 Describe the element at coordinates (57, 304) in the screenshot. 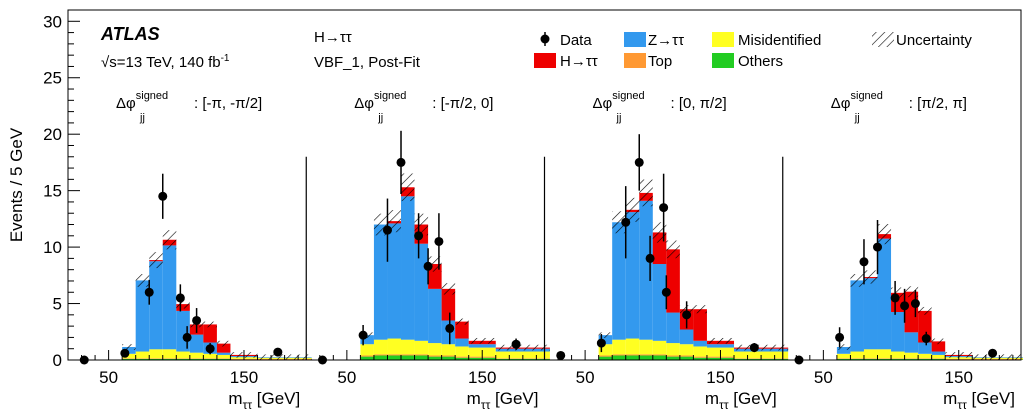

I see `y-tick-label: 5` at that location.